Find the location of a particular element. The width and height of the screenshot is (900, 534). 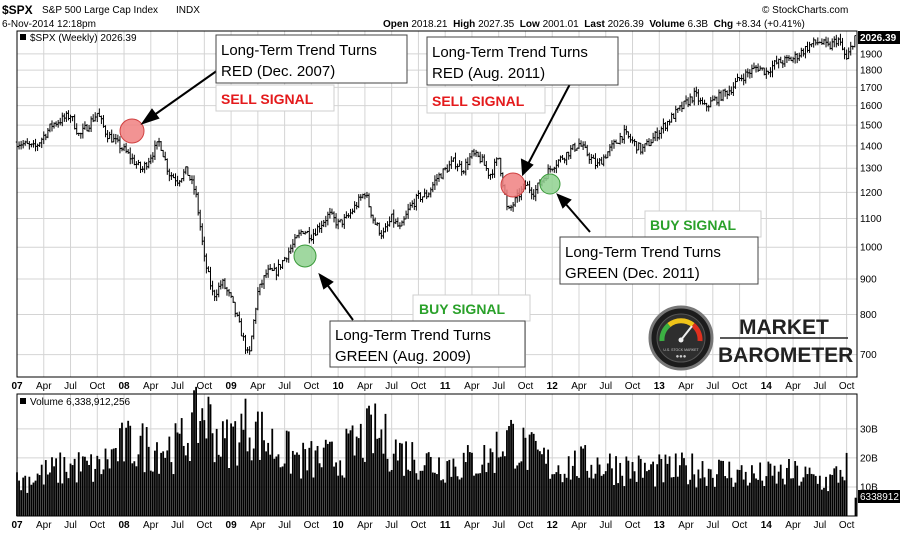

x-tick-label: Apr is located at coordinates (44, 386).